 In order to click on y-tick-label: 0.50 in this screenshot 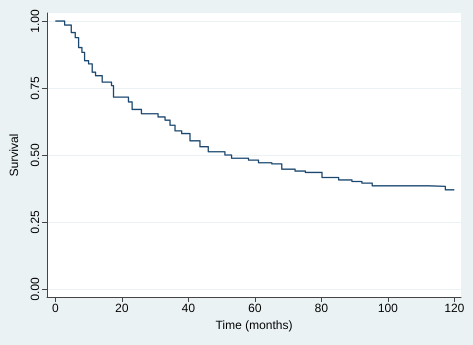, I will do `click(35, 155)`.